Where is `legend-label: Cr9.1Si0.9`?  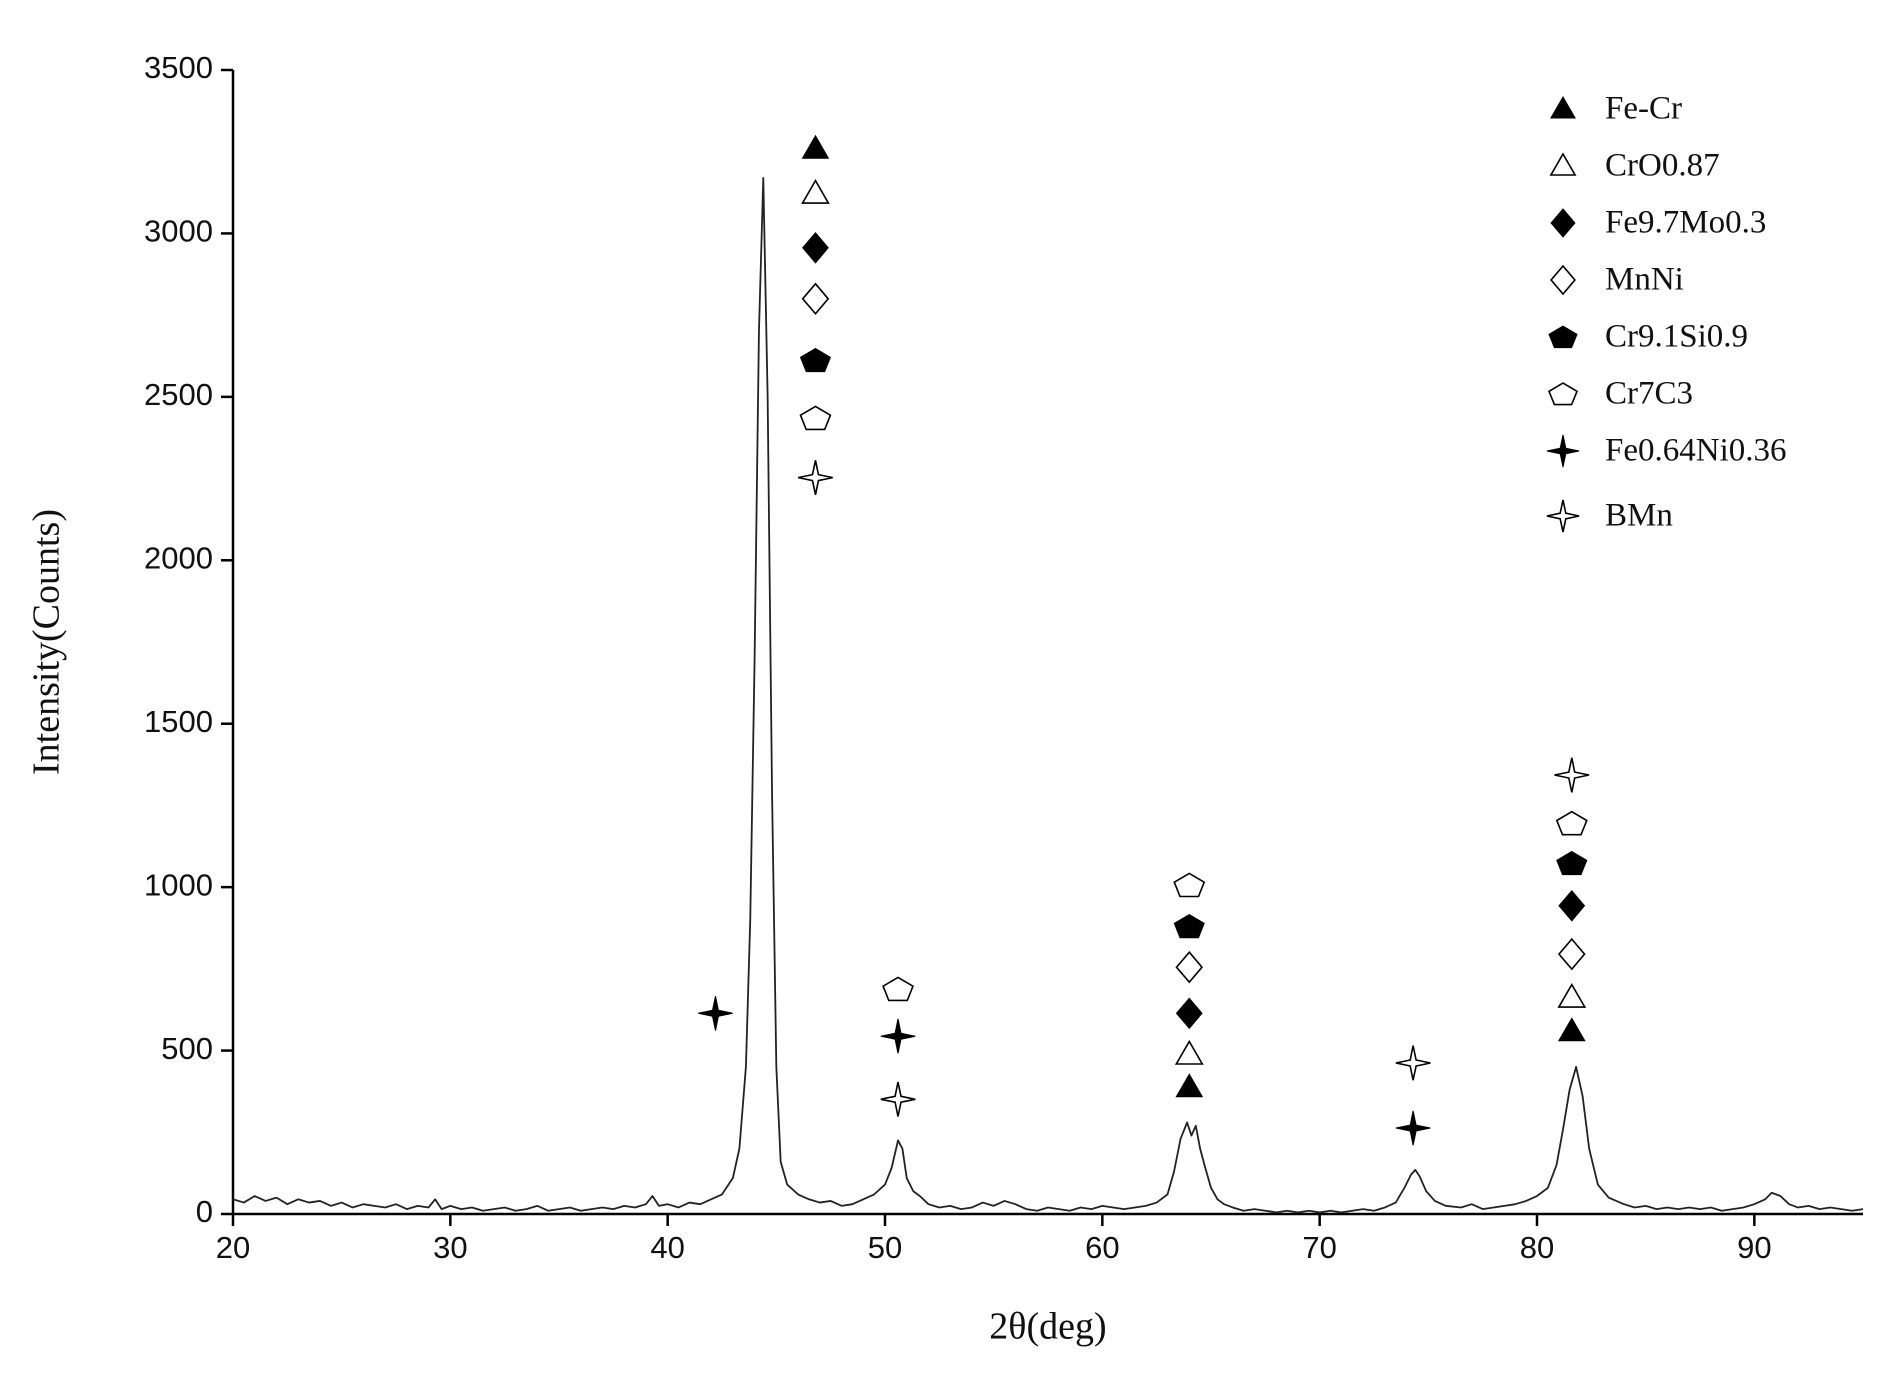 legend-label: Cr9.1Si0.9 is located at coordinates (1676, 337).